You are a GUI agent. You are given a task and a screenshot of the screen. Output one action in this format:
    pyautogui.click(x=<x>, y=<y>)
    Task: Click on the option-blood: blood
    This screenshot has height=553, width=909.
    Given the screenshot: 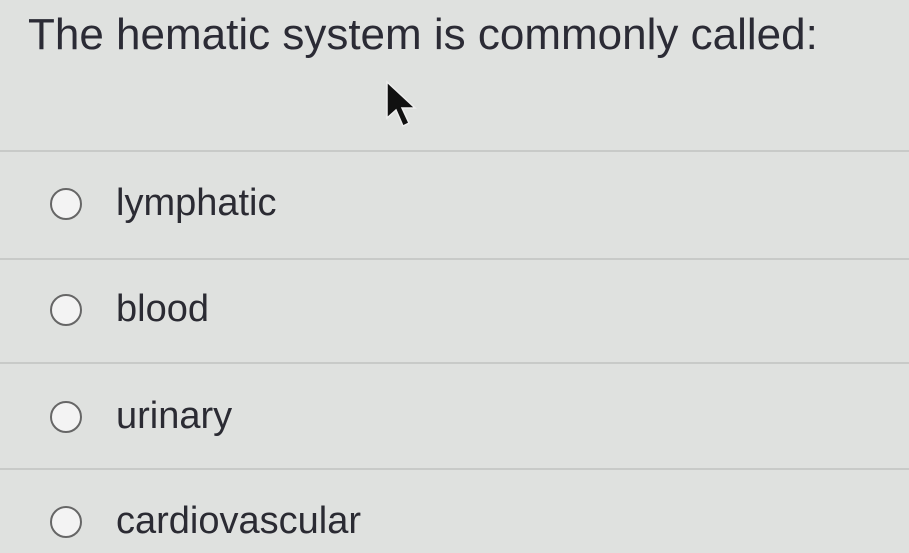 What is the action you would take?
    pyautogui.click(x=129, y=309)
    